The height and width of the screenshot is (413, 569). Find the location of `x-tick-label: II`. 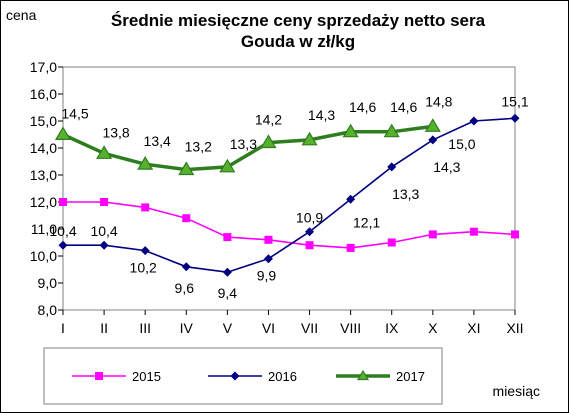

x-tick-label: II is located at coordinates (104, 328).